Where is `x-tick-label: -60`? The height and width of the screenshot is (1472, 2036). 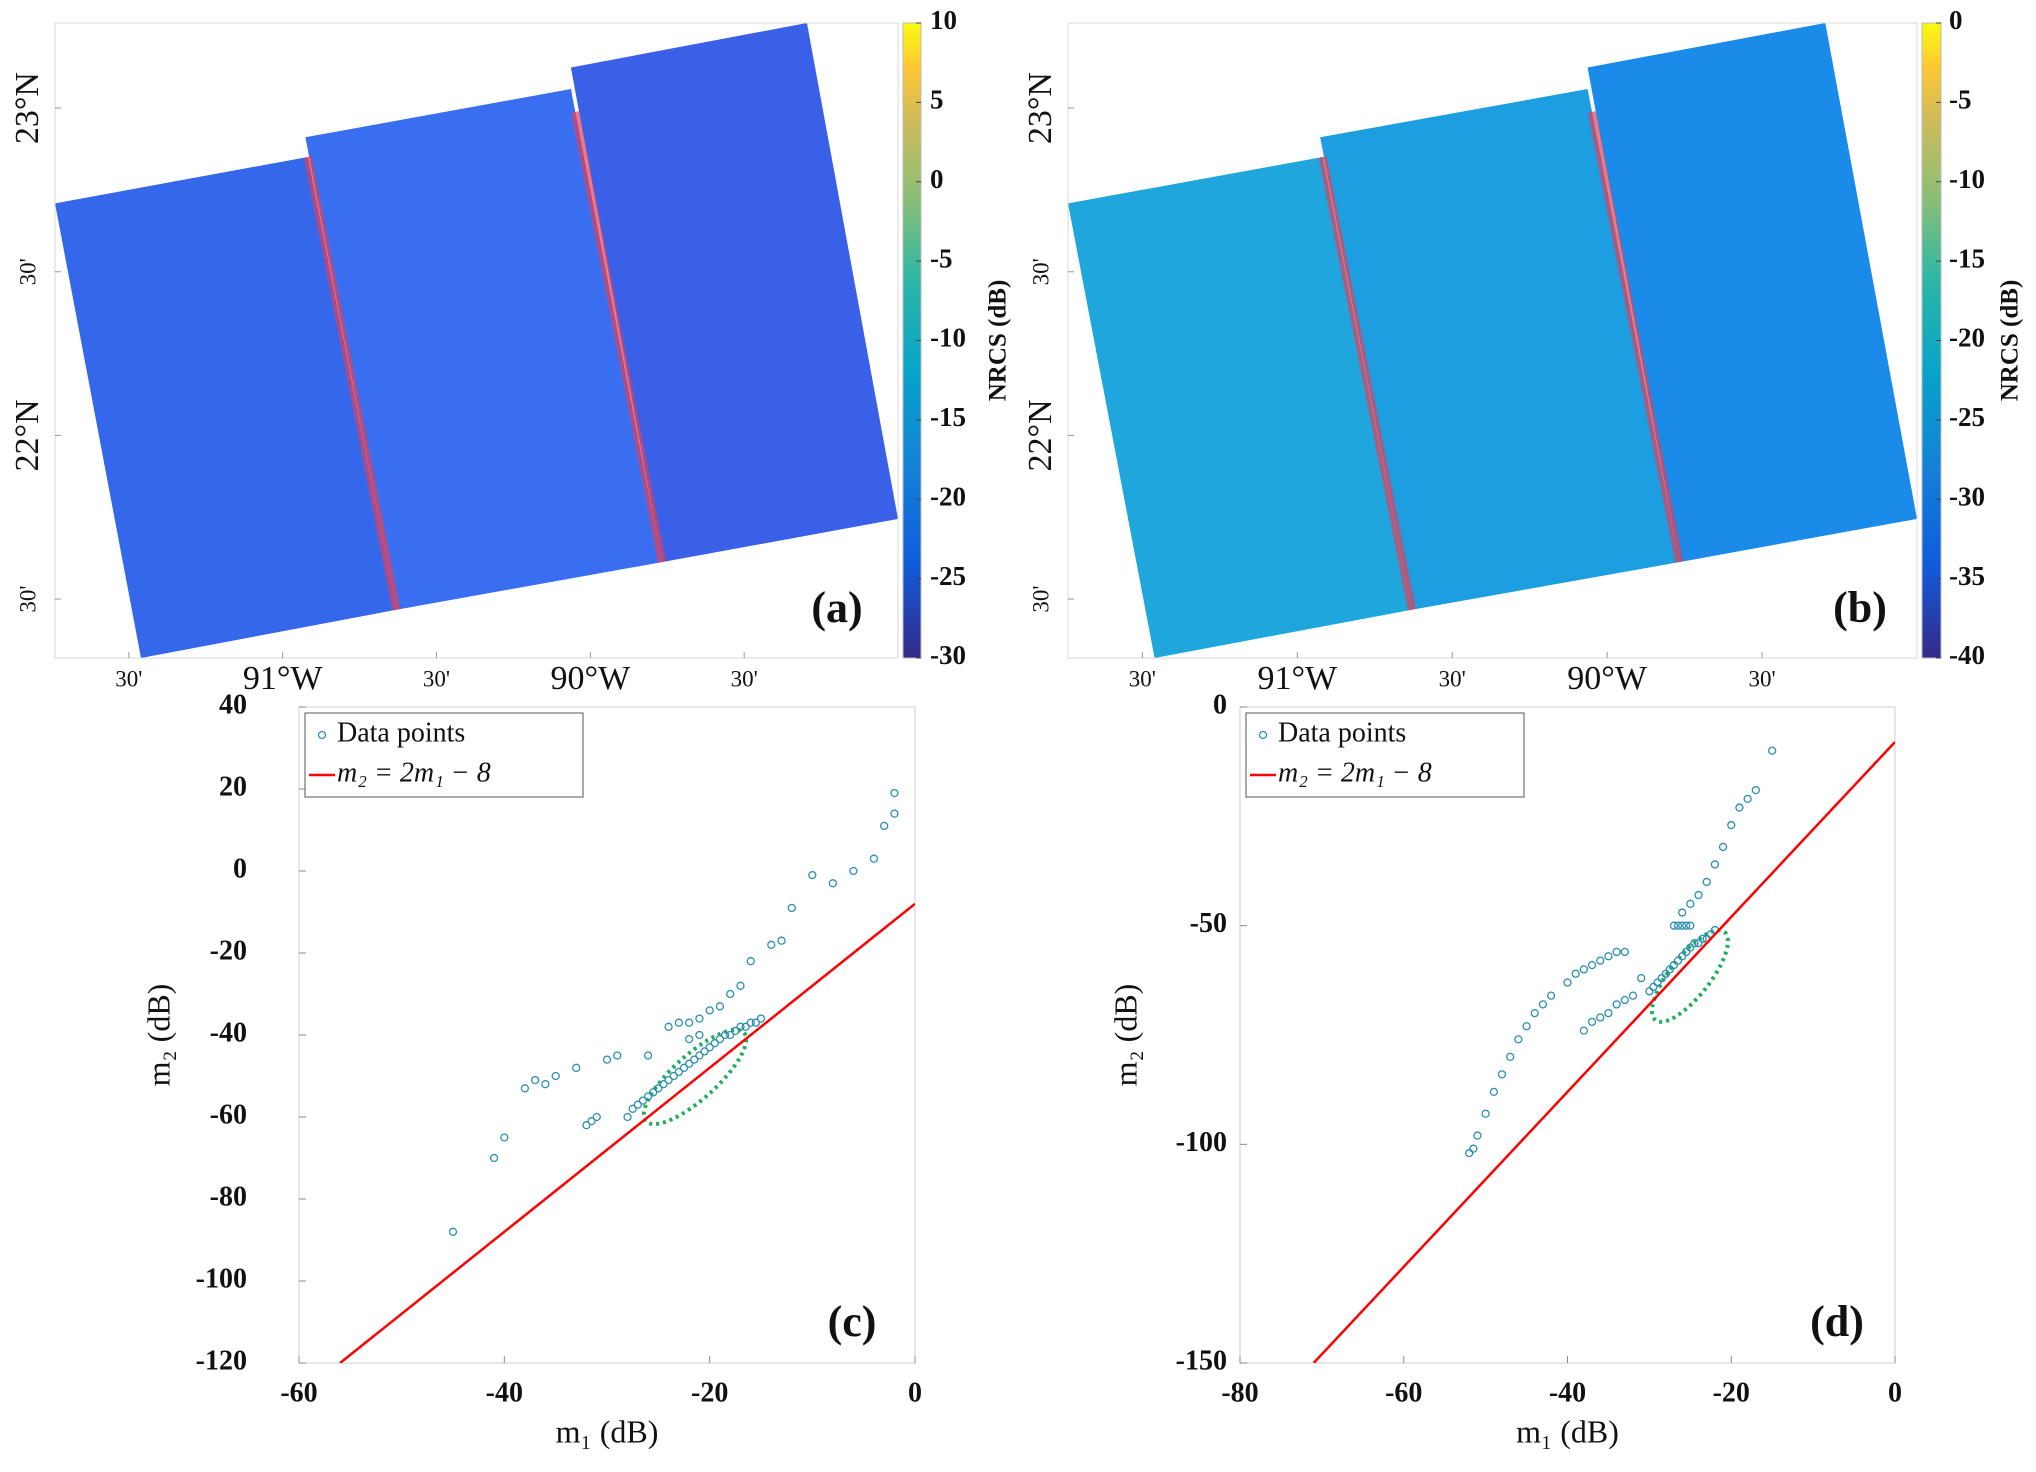
x-tick-label: -60 is located at coordinates (1403, 1392).